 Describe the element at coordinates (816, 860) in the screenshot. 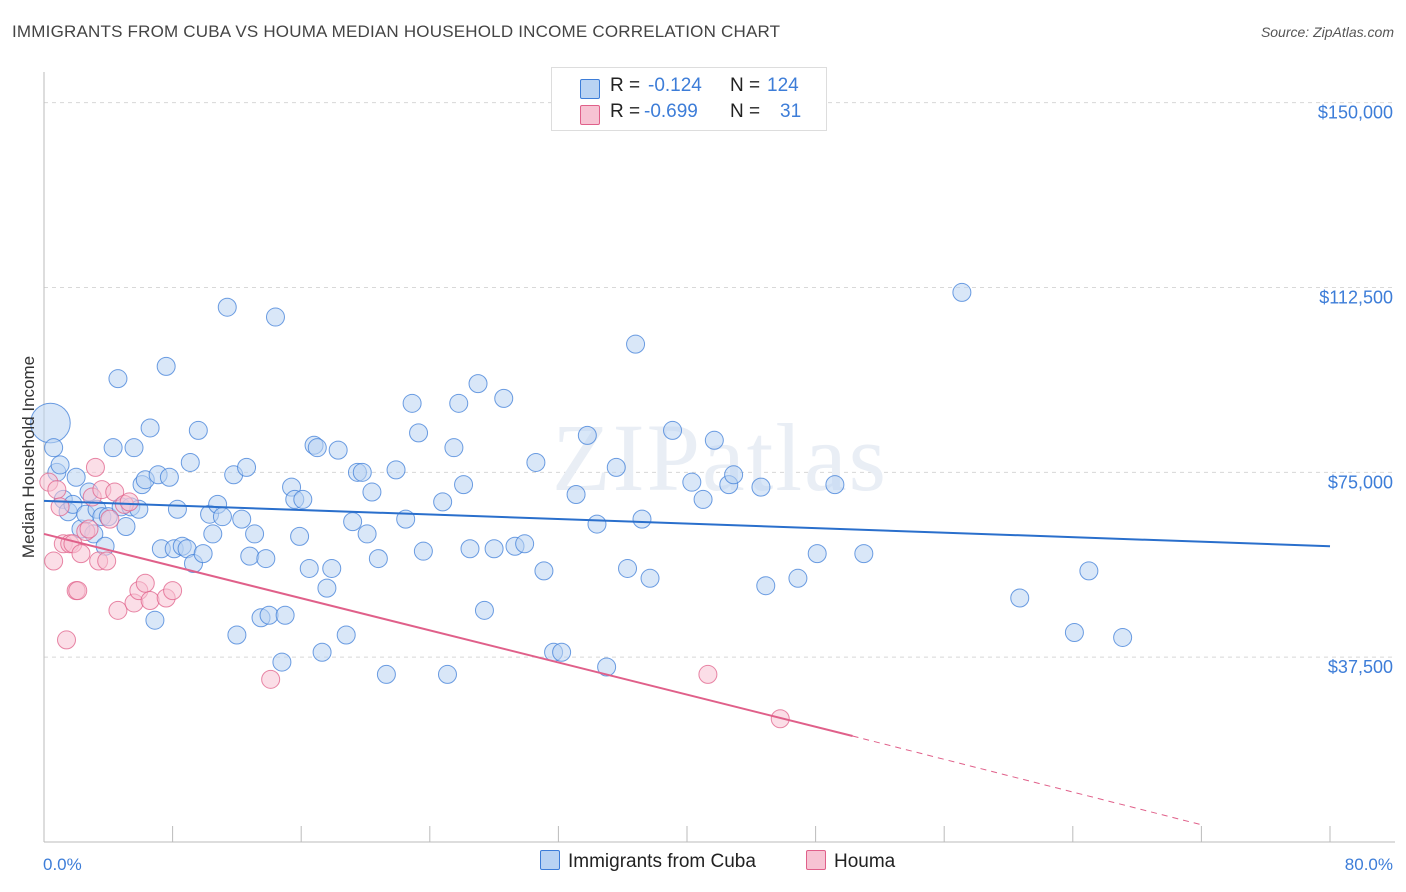

I see `bottom-legend-swatch-houma` at that location.